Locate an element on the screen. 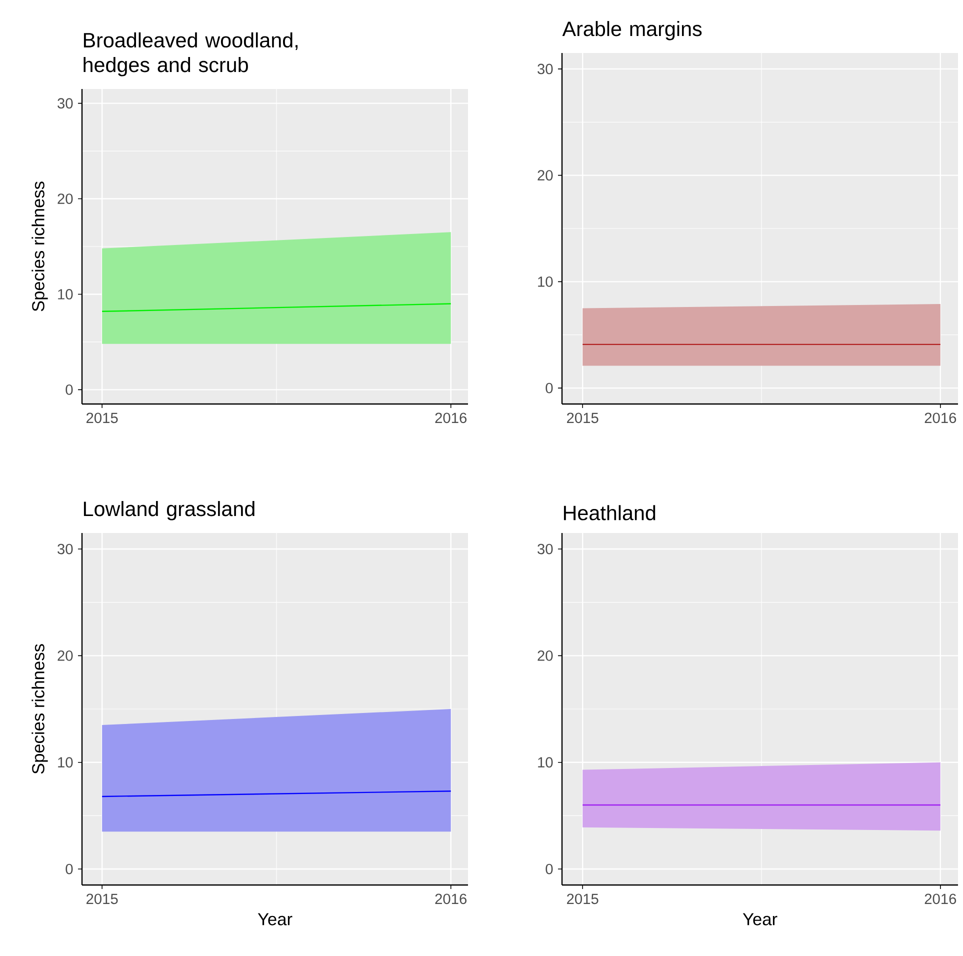 This screenshot has height=956, width=963. chart-title: Heathland is located at coordinates (610, 512).